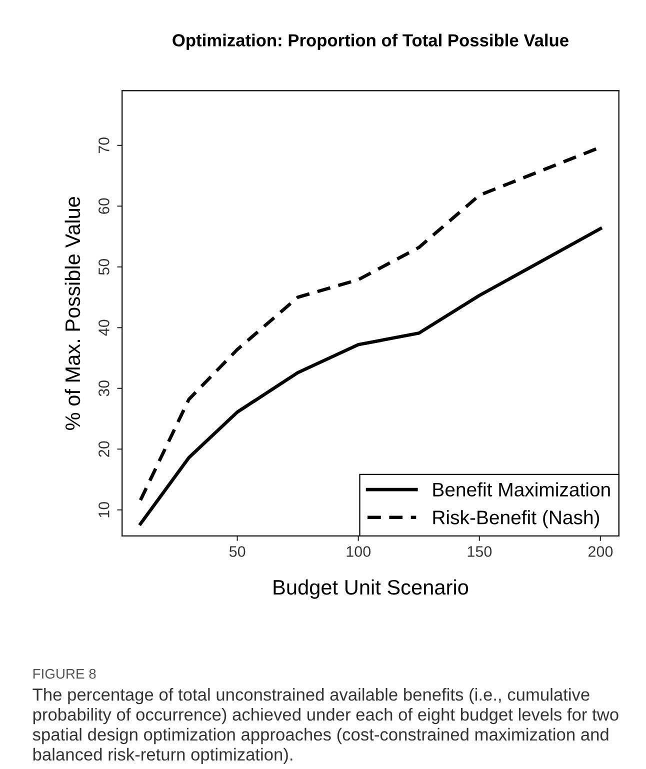  What do you see at coordinates (104, 328) in the screenshot?
I see `y-tick-label: 40` at bounding box center [104, 328].